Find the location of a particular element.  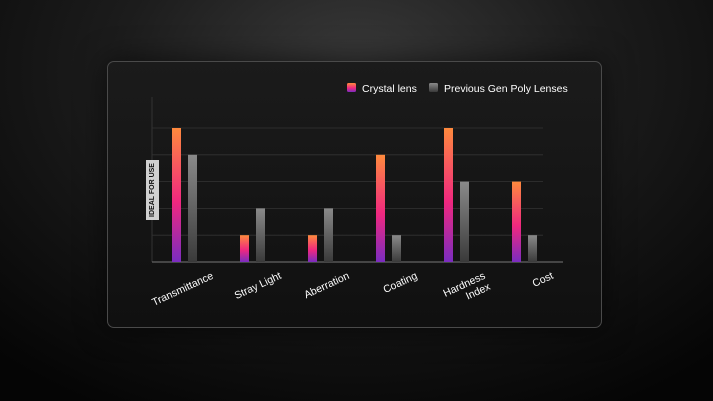

legend-swatch-poly is located at coordinates (433, 87).